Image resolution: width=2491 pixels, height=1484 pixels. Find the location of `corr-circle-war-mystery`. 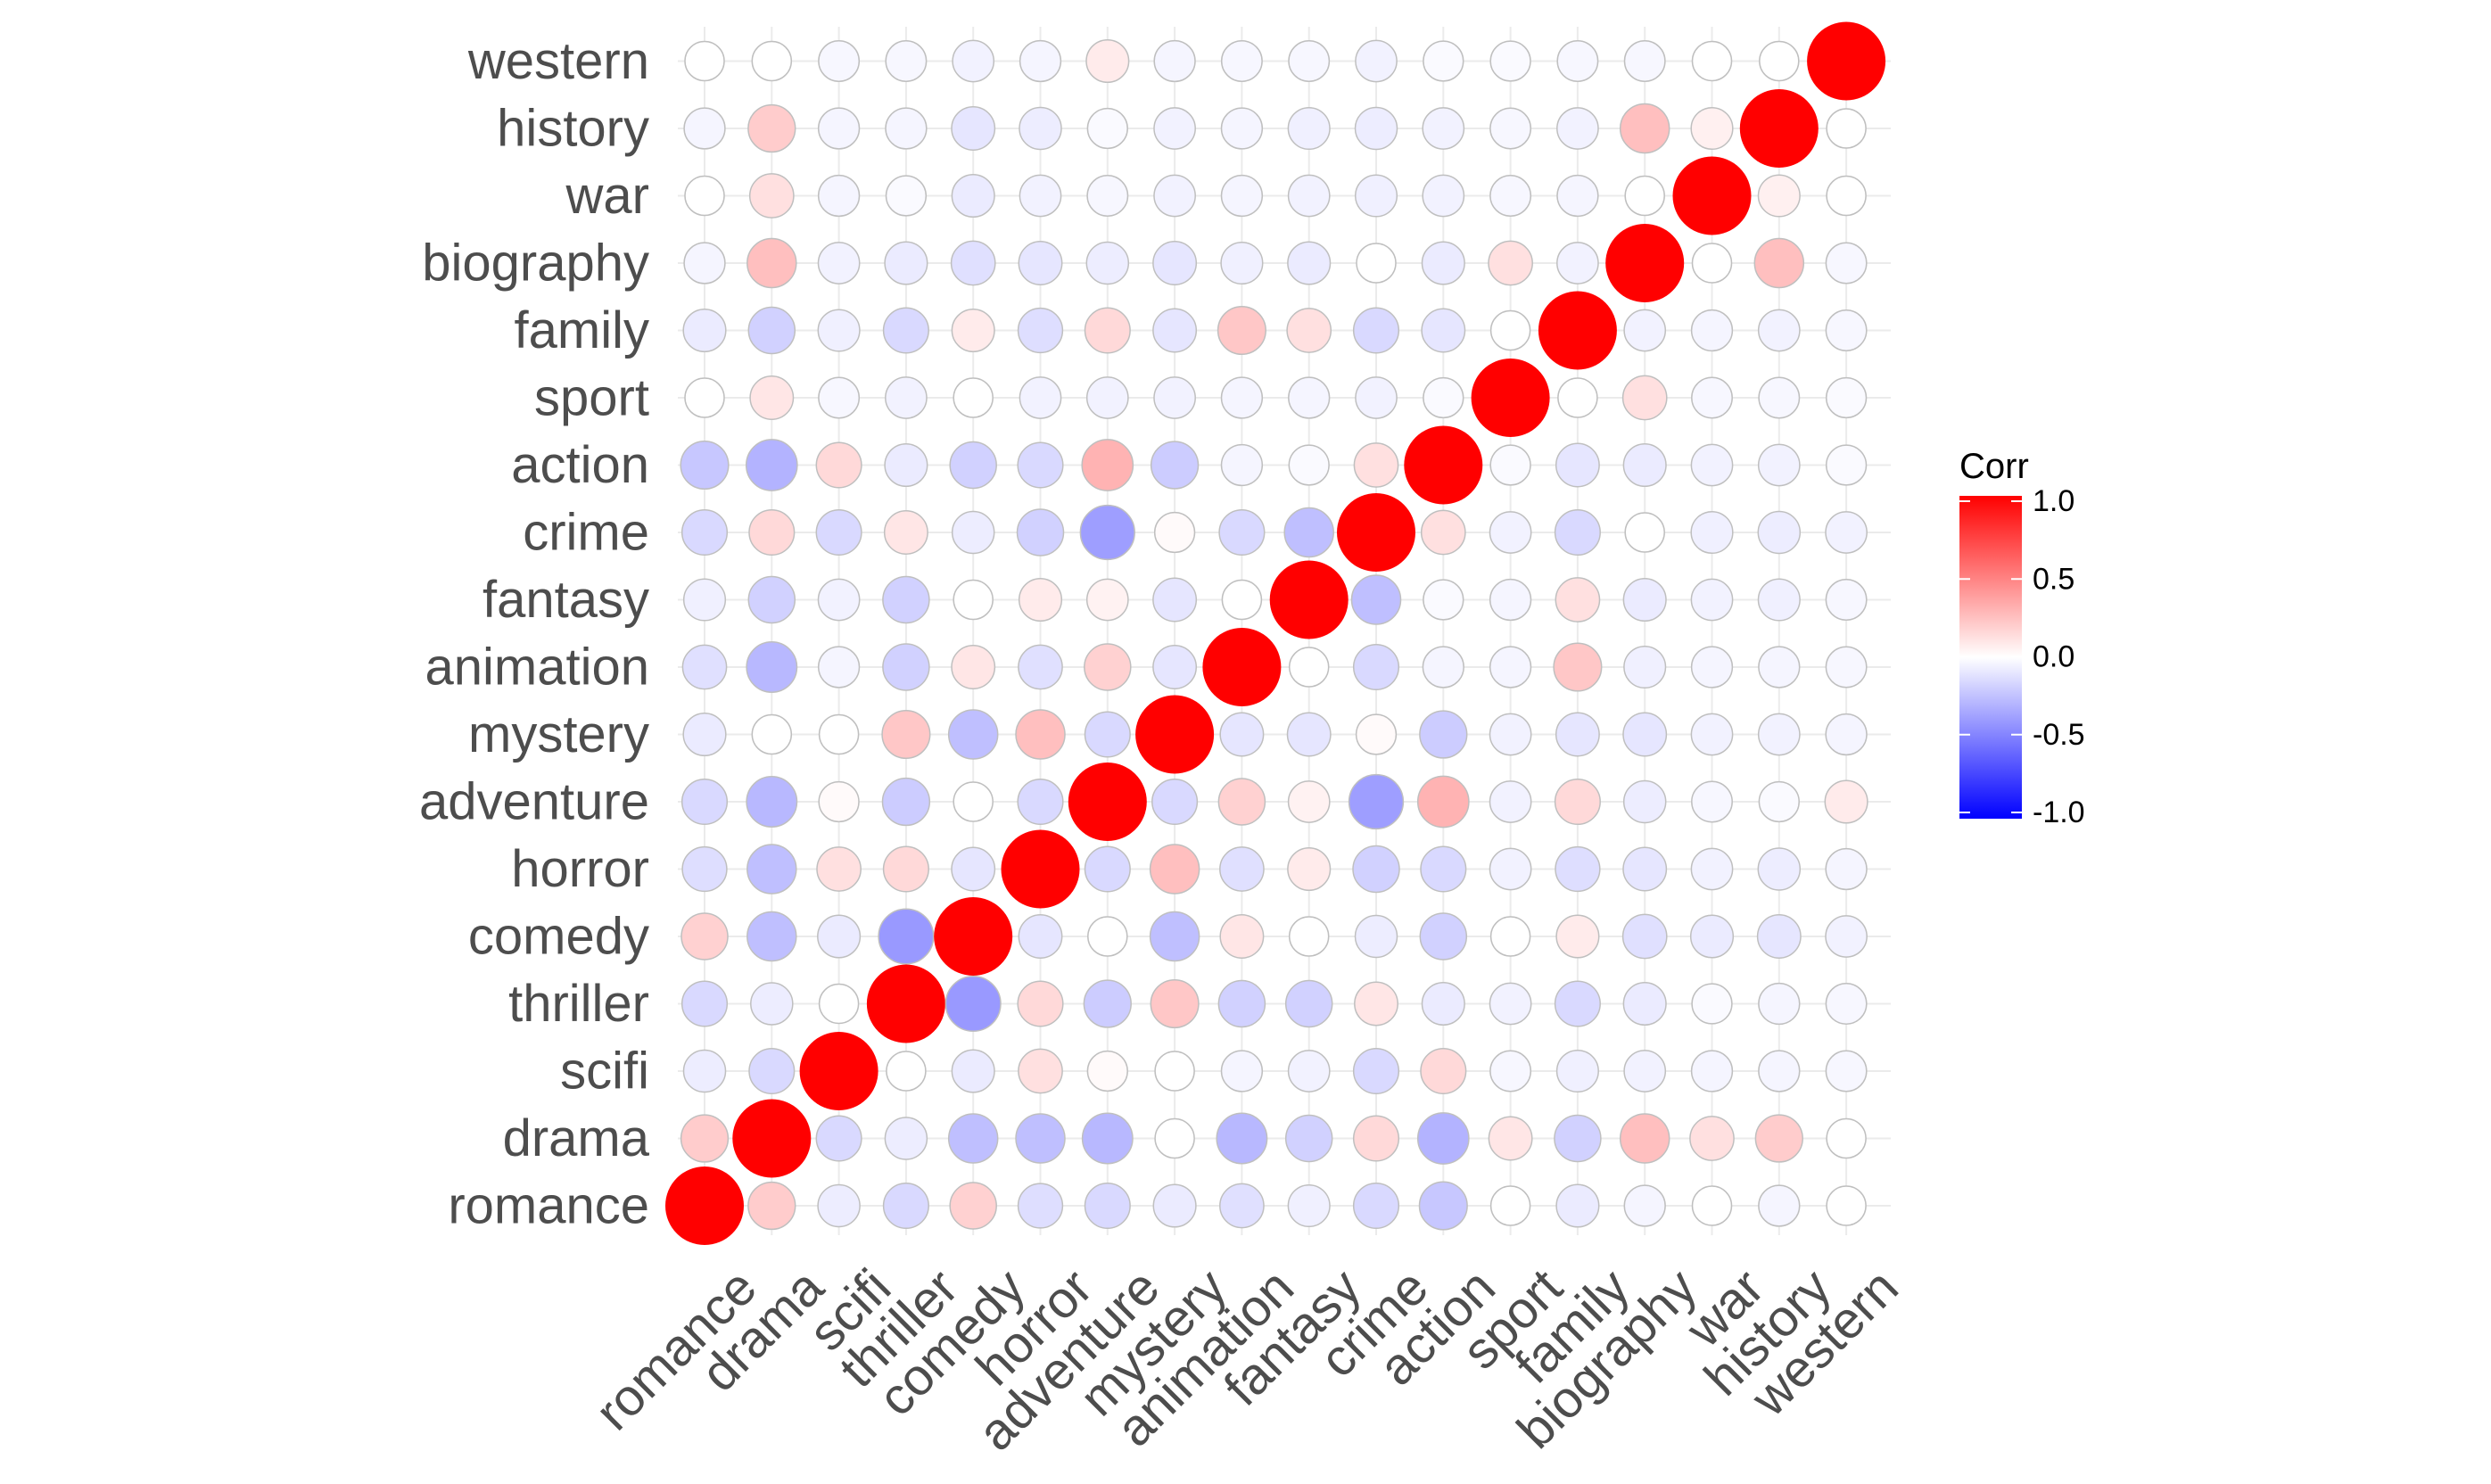

corr-circle-war-mystery is located at coordinates (1175, 196).